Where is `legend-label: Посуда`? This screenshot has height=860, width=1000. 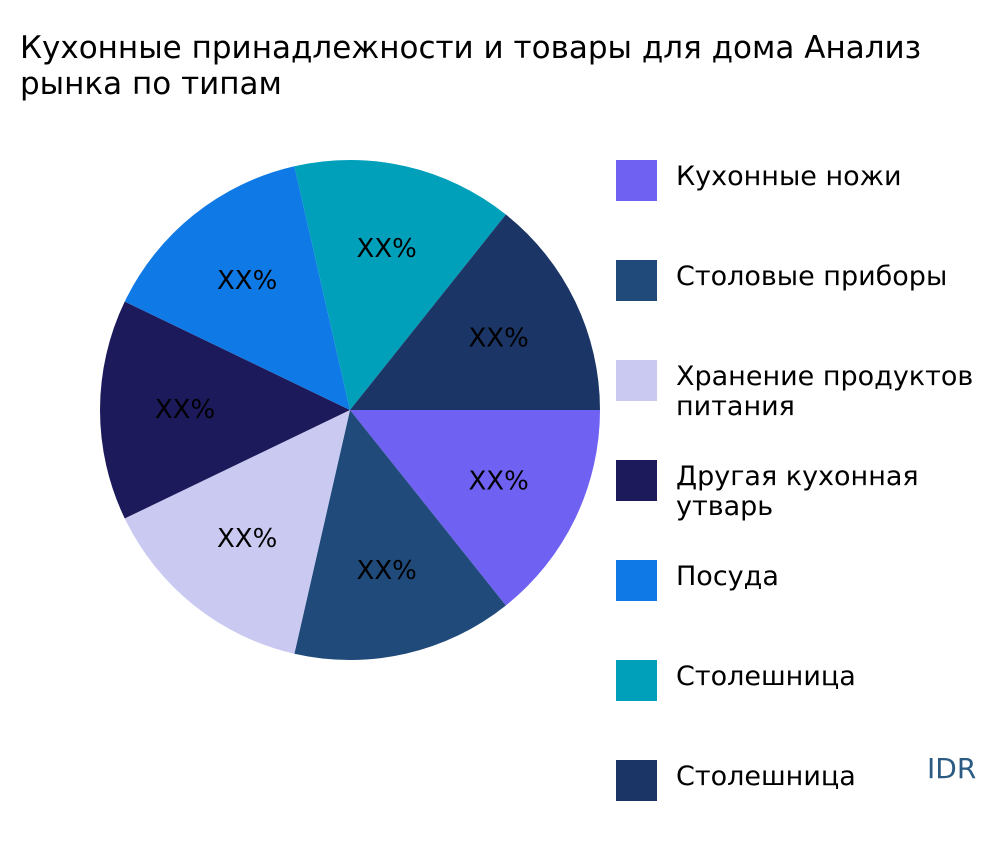
legend-label: Посуда is located at coordinates (727, 576).